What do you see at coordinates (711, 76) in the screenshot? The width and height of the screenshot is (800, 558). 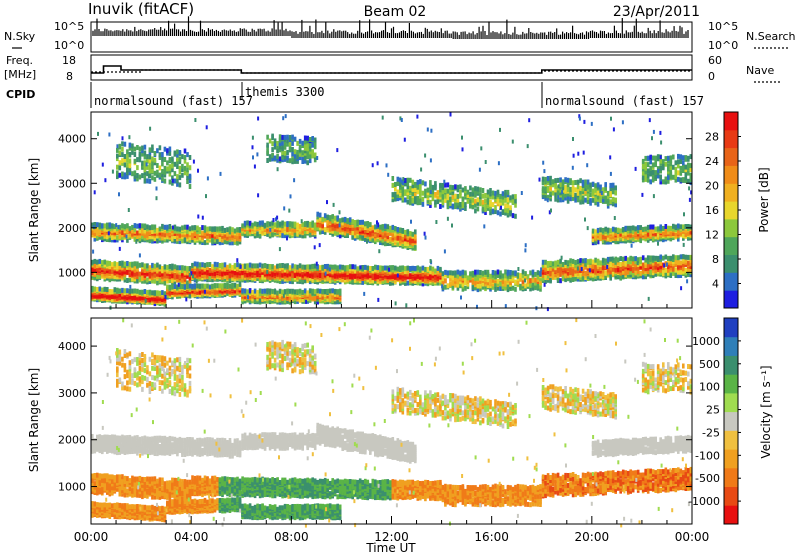 I see `nave-tick-bottom: 0` at bounding box center [711, 76].